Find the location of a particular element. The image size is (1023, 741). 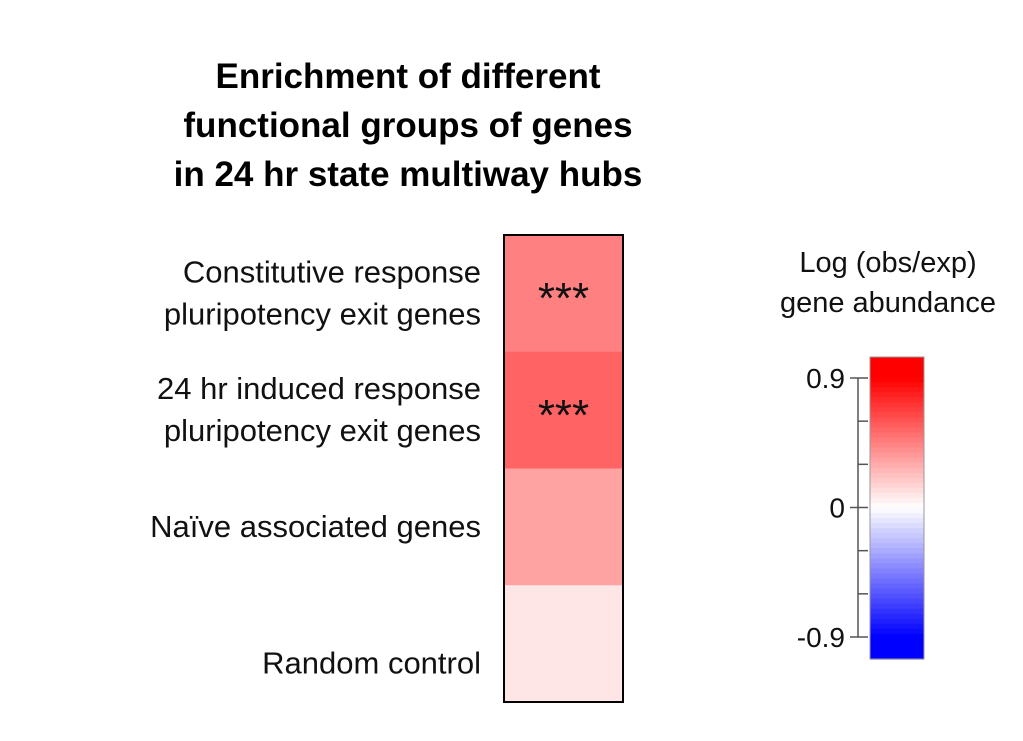

row-label: Random control is located at coordinates (371, 663).